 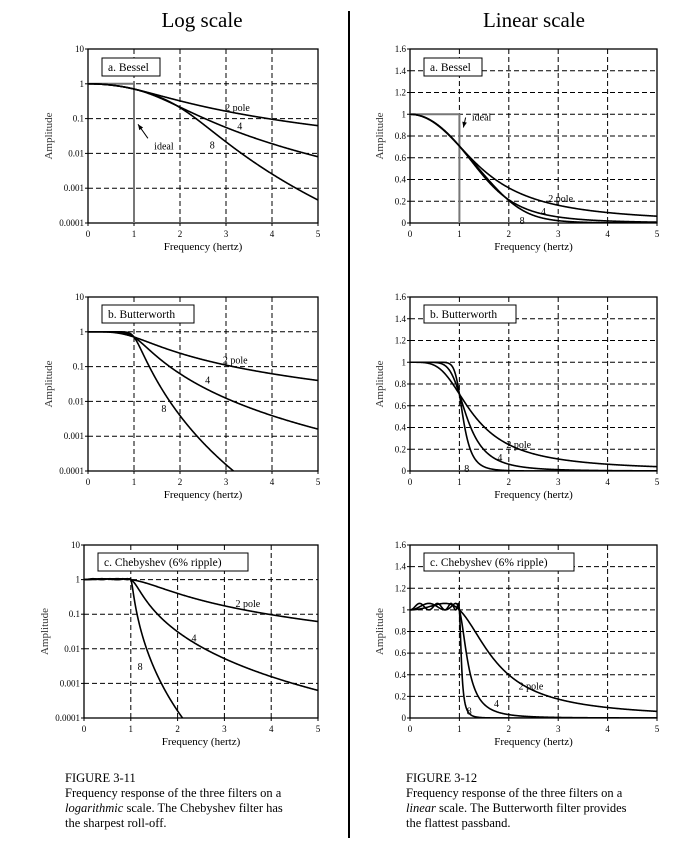 I want to click on y-tick-label: 0.01, so click(x=72, y=649).